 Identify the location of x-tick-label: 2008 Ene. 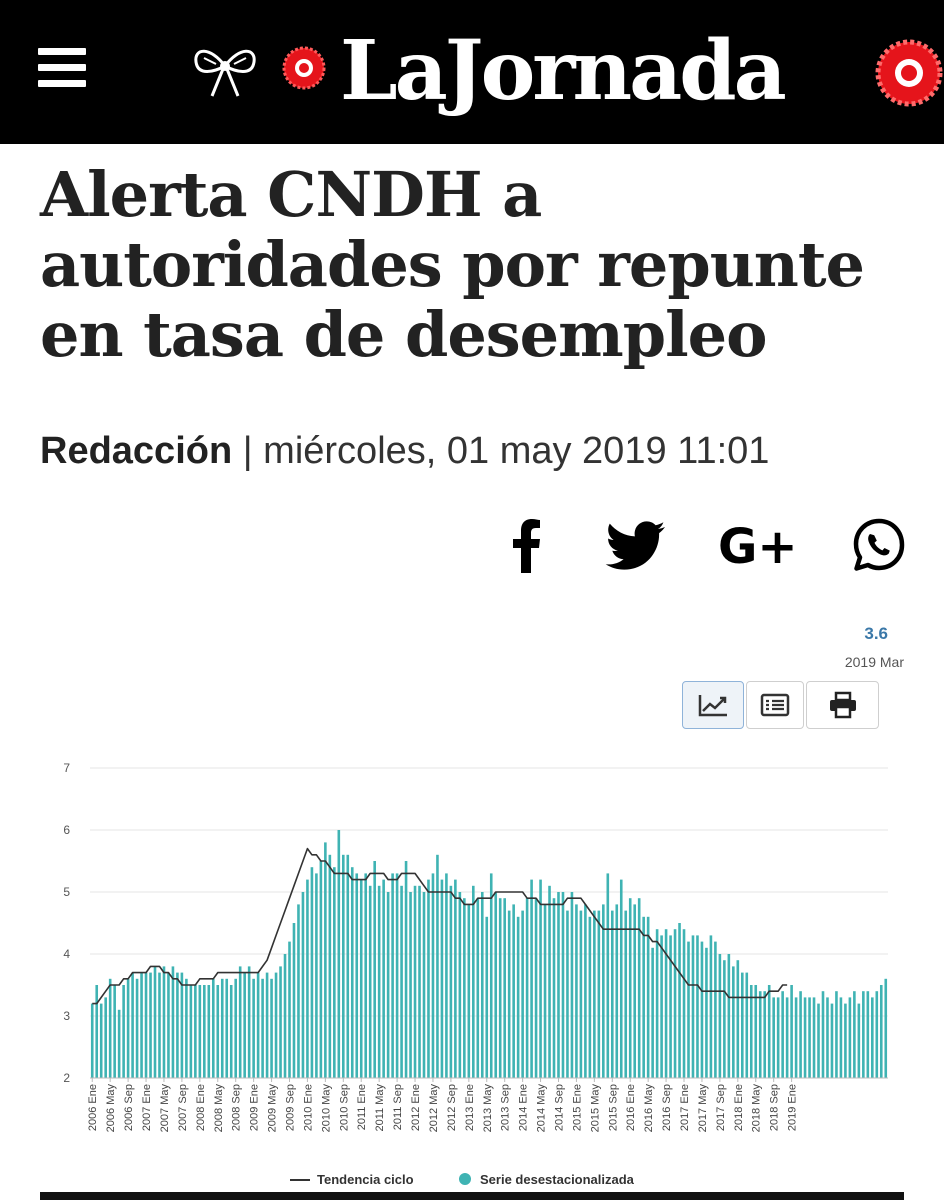
(201, 1107).